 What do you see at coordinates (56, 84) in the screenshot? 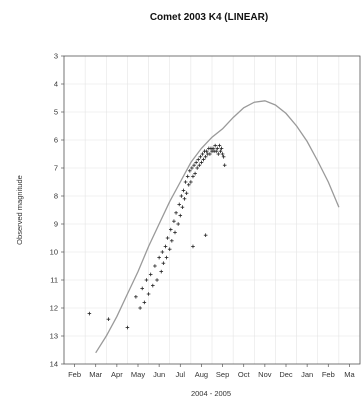
I see `y-tick-label: 4` at bounding box center [56, 84].